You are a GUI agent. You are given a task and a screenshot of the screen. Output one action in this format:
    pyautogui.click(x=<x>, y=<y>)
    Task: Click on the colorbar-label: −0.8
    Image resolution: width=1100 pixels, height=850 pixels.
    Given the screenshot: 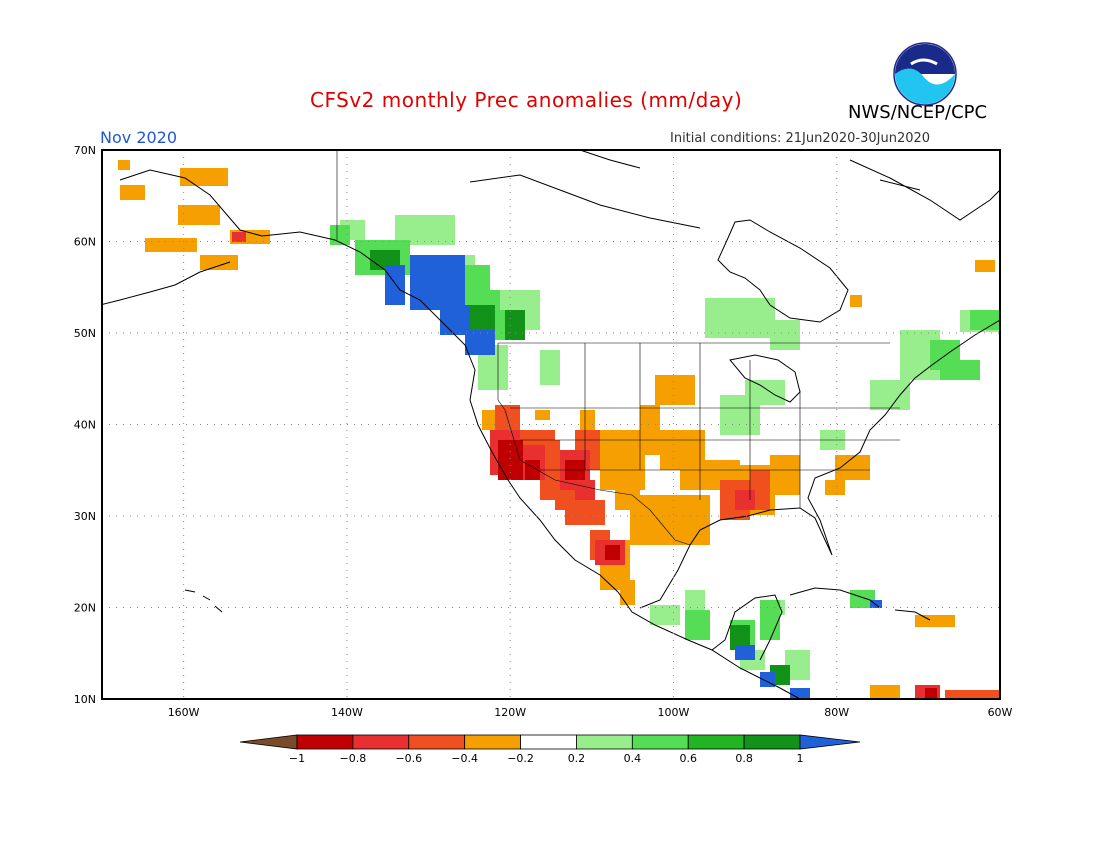 What is the action you would take?
    pyautogui.click(x=353, y=758)
    